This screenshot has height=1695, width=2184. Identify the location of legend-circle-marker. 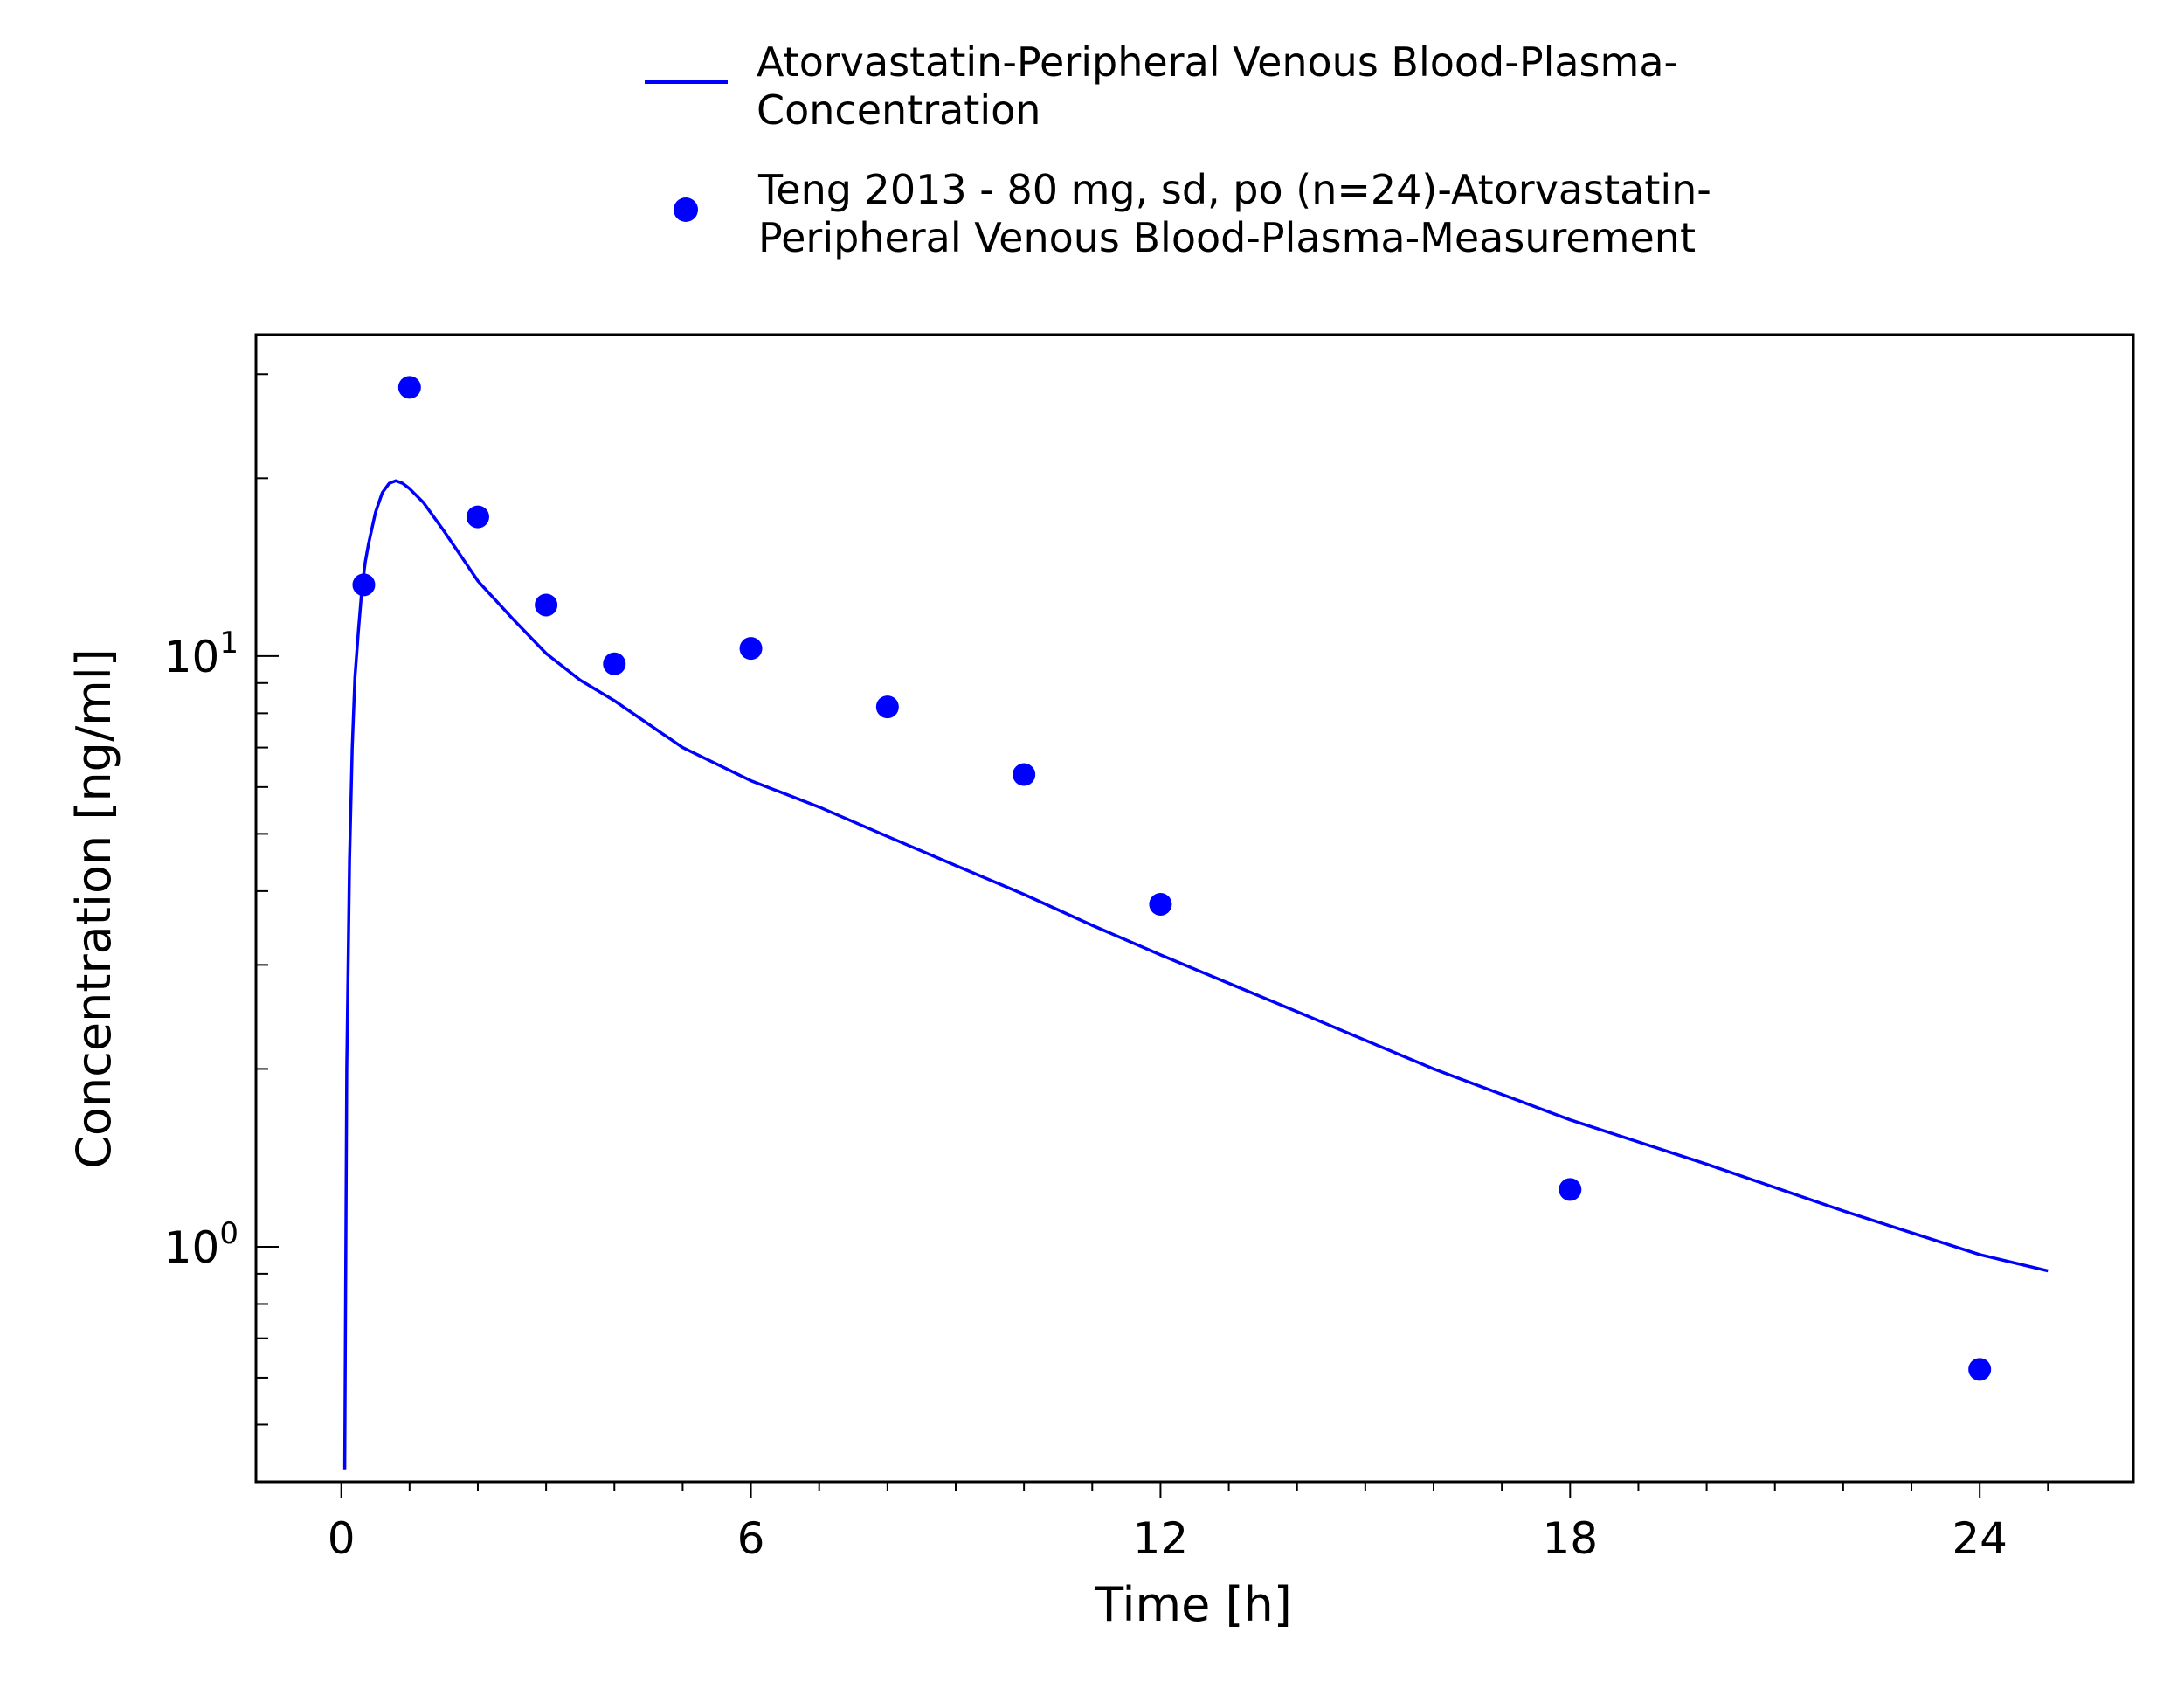
(686, 209).